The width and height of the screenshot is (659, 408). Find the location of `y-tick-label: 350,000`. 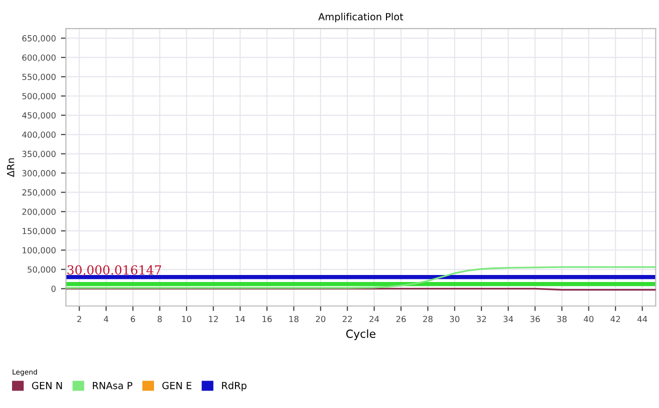

y-tick-label: 350,000 is located at coordinates (39, 154).